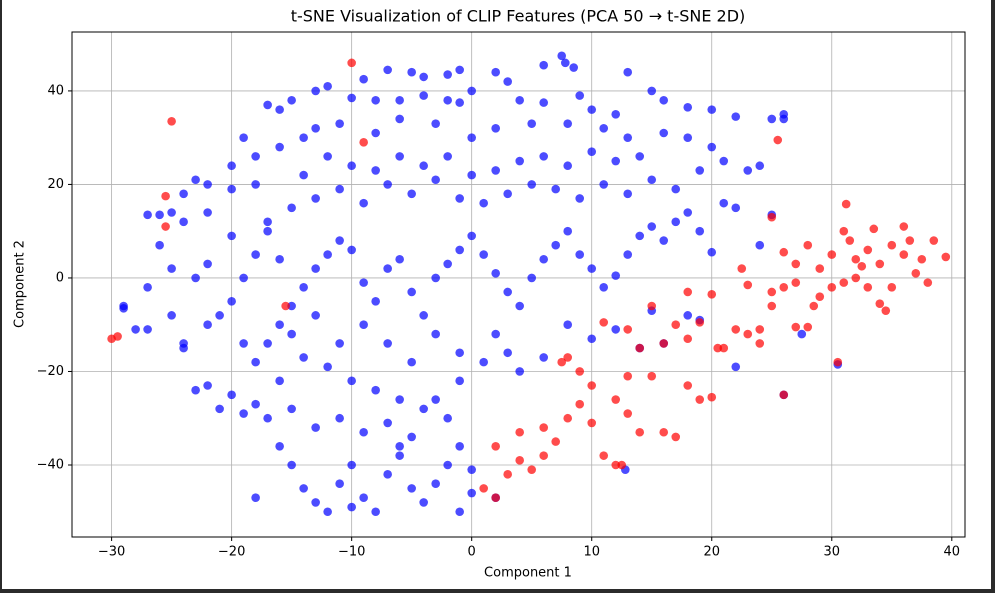 The width and height of the screenshot is (995, 593). What do you see at coordinates (50, 464) in the screenshot?
I see `y-tick-label: −40` at bounding box center [50, 464].